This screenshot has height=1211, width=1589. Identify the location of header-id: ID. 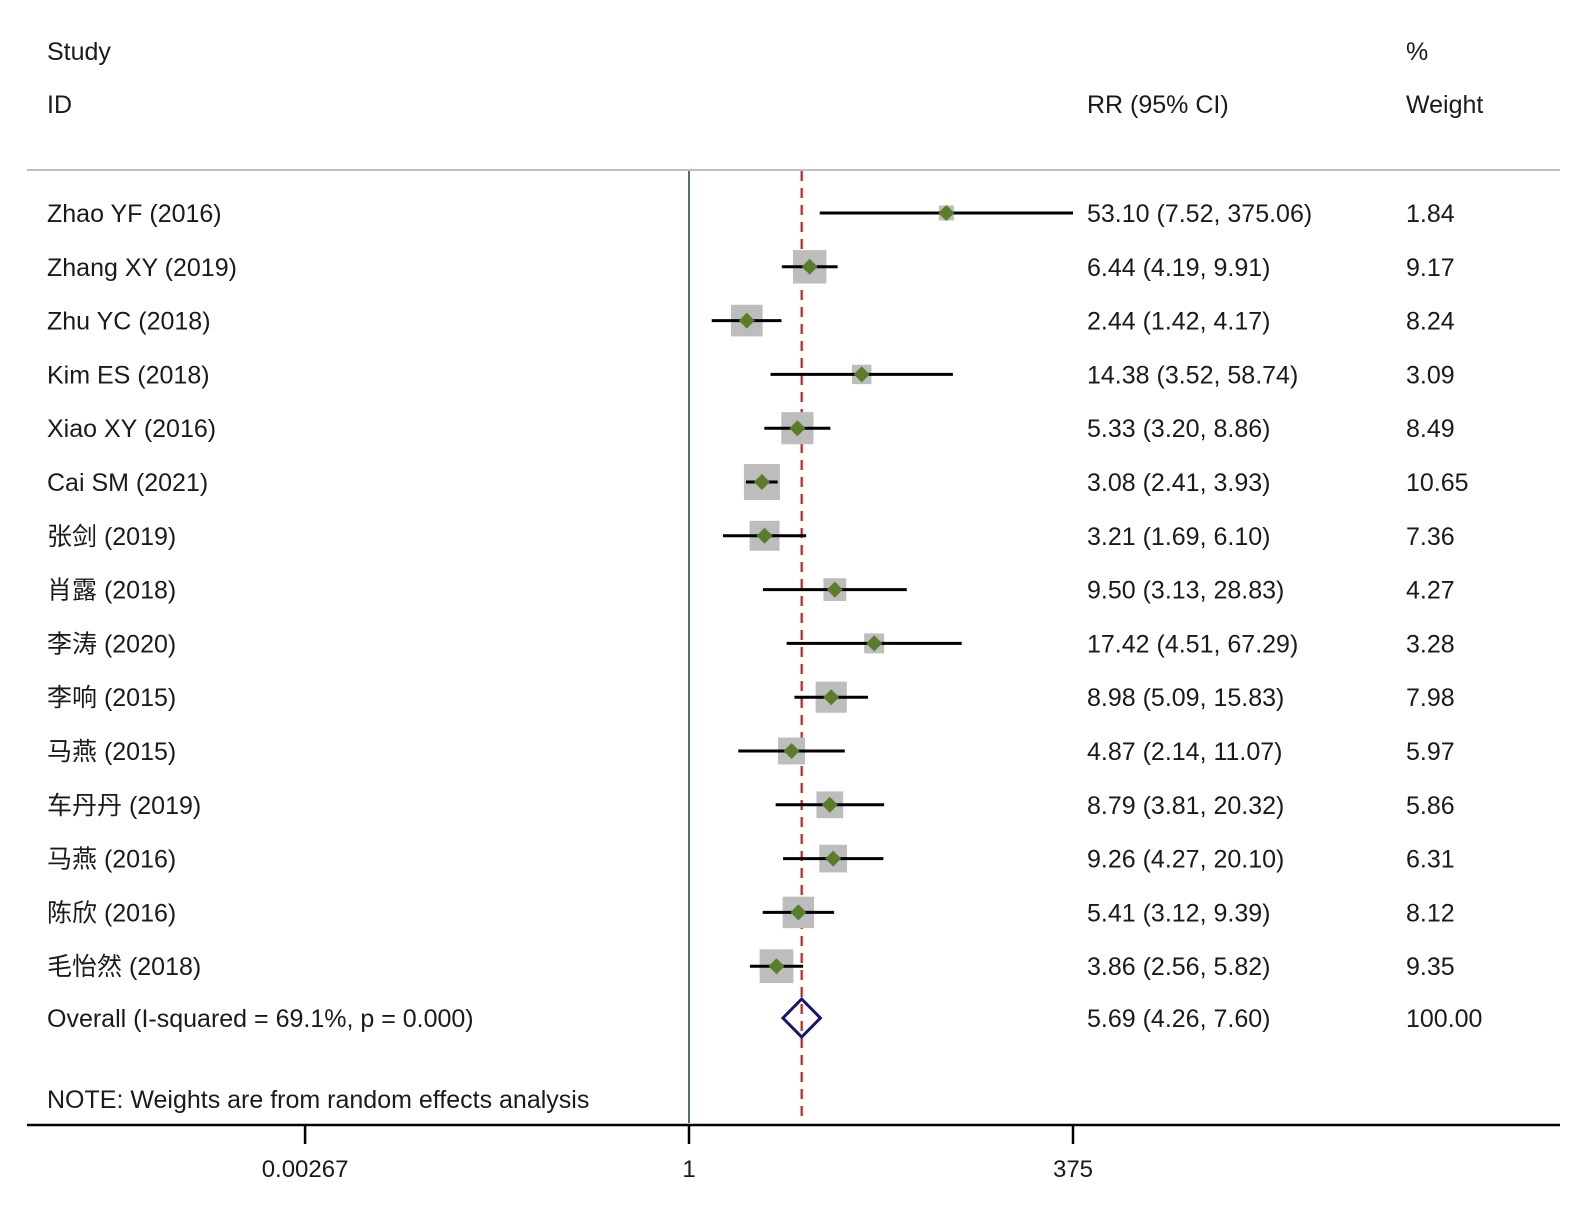
(59, 105).